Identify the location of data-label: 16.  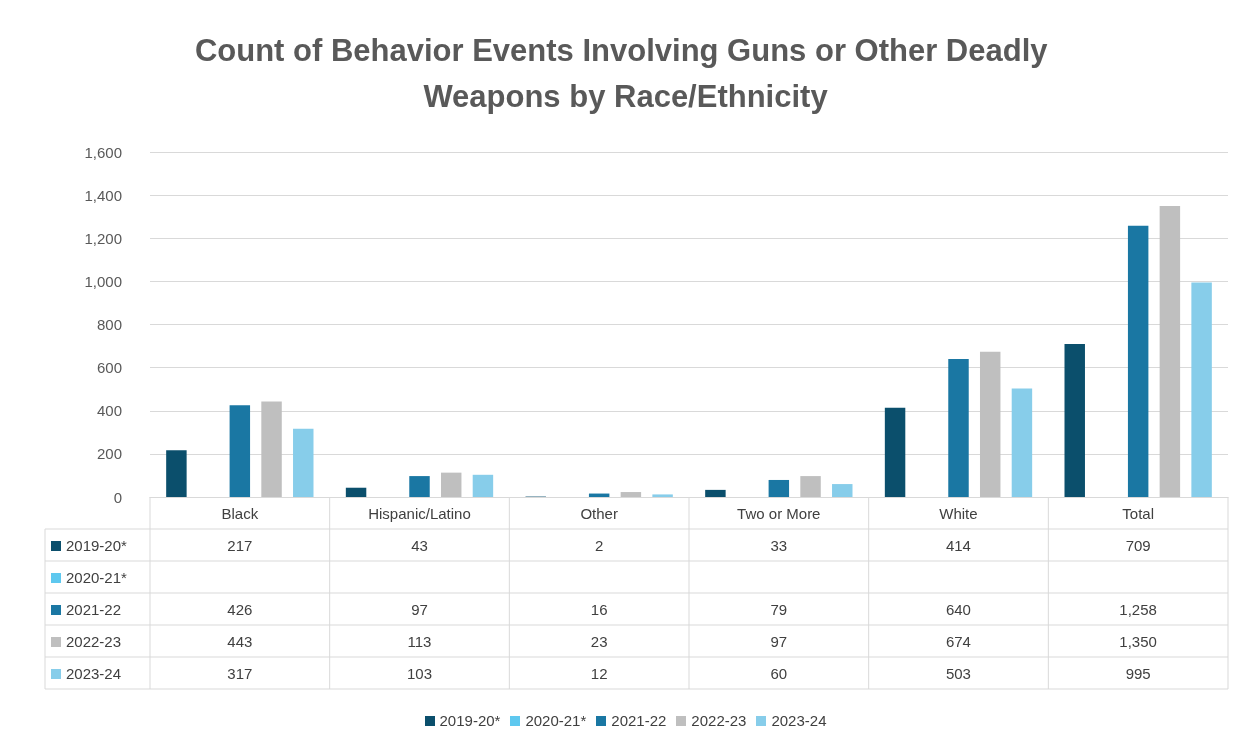
(599, 609).